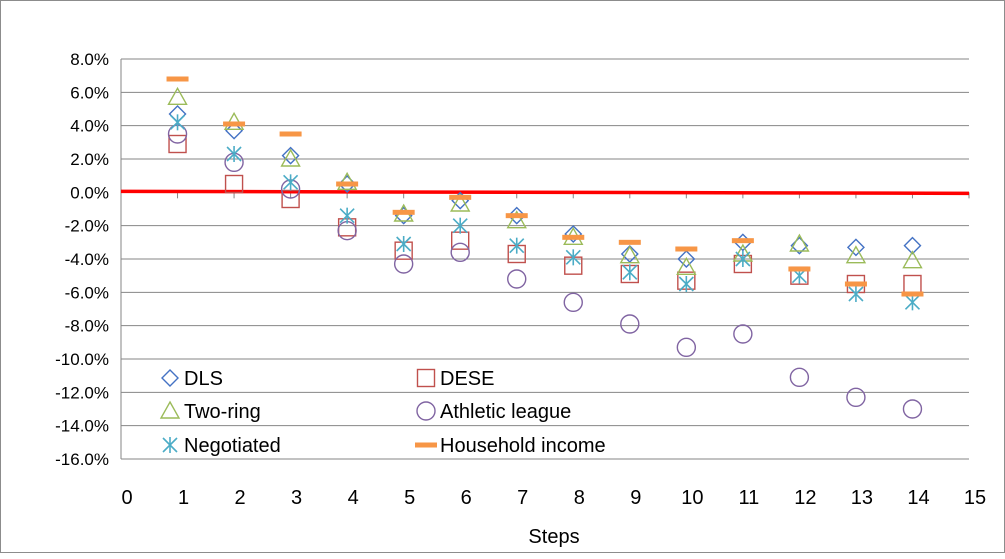  I want to click on x-tick-label: 6, so click(466, 498).